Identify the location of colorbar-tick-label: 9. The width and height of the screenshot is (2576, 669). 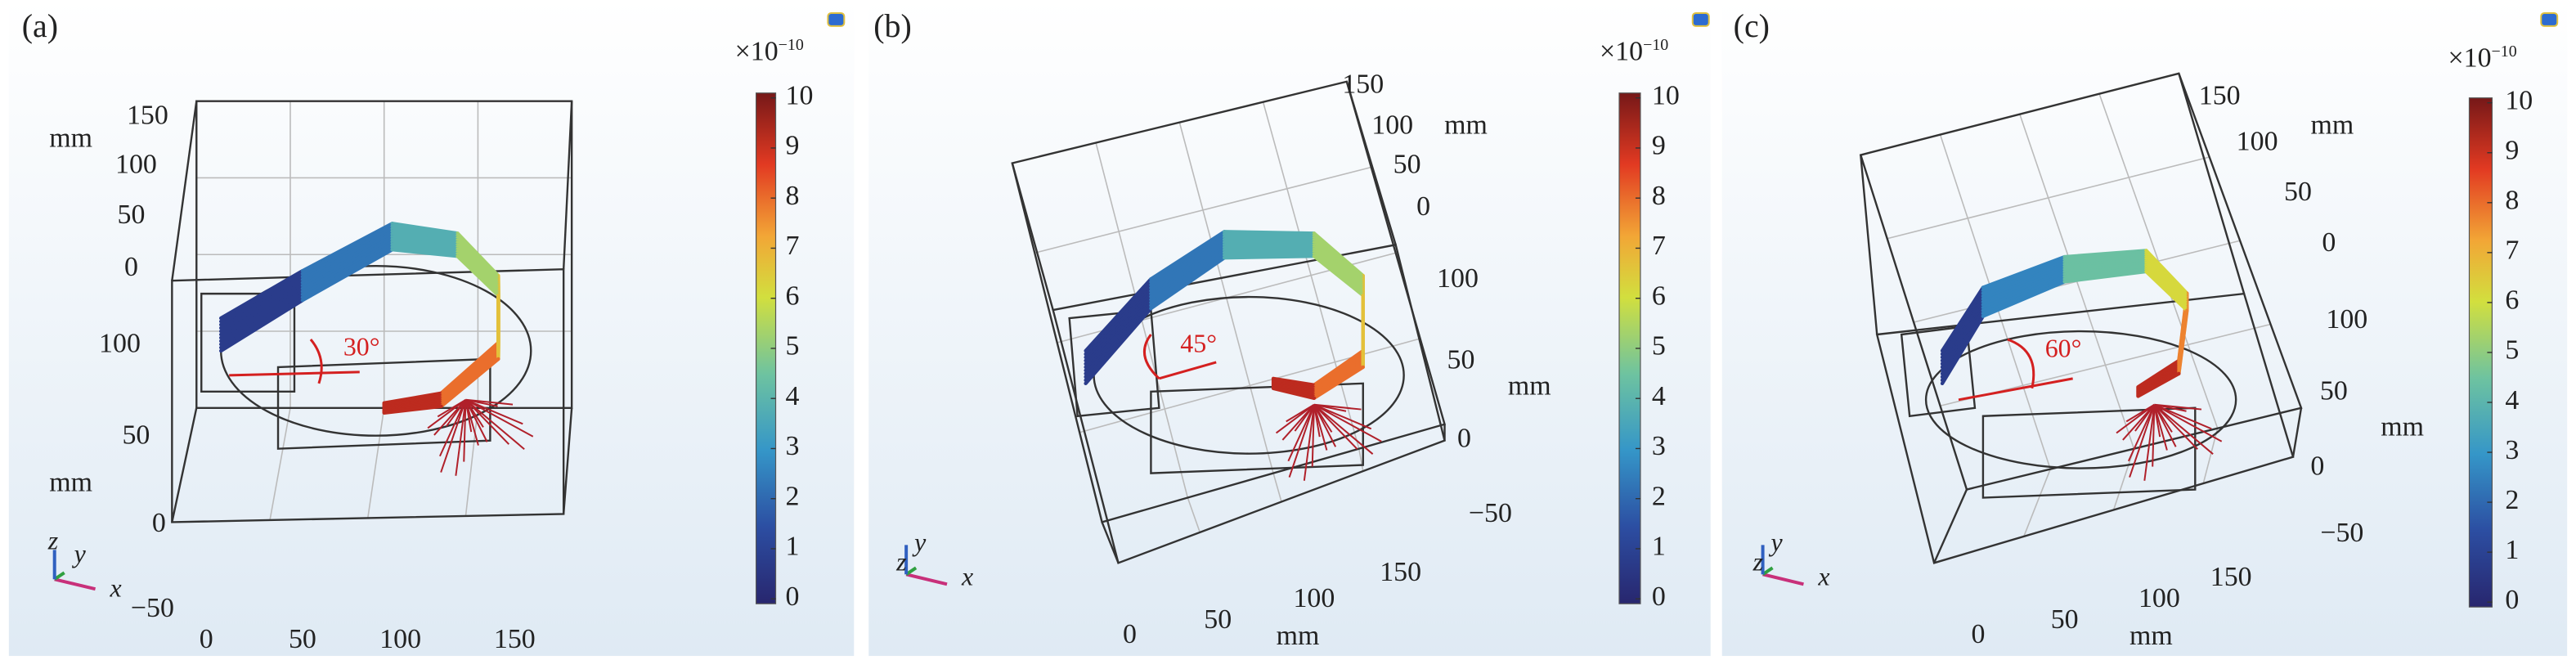
(2512, 151).